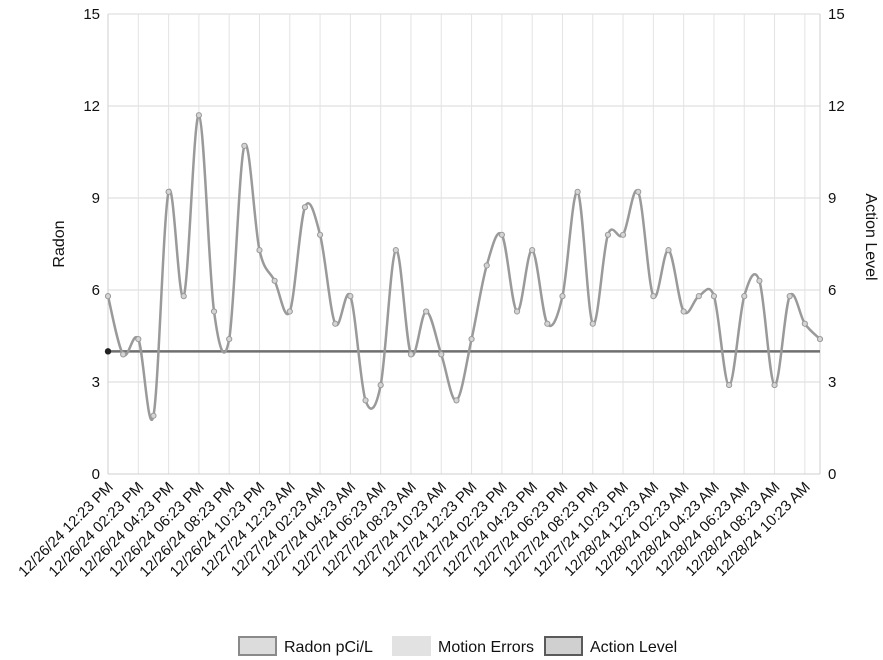 The height and width of the screenshot is (660, 883). What do you see at coordinates (91, 106) in the screenshot?
I see `y-tick-label-left: 12` at bounding box center [91, 106].